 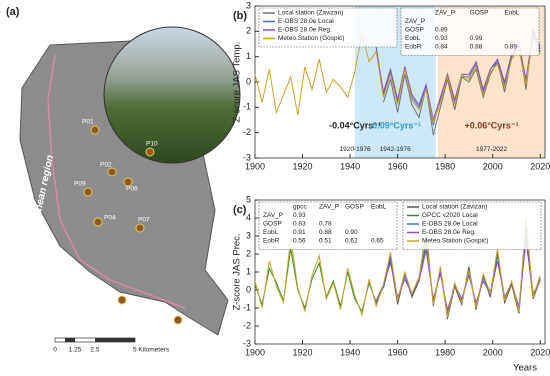 What do you see at coordinates (355, 149) in the screenshot?
I see `period-label: 1920-1976` at bounding box center [355, 149].